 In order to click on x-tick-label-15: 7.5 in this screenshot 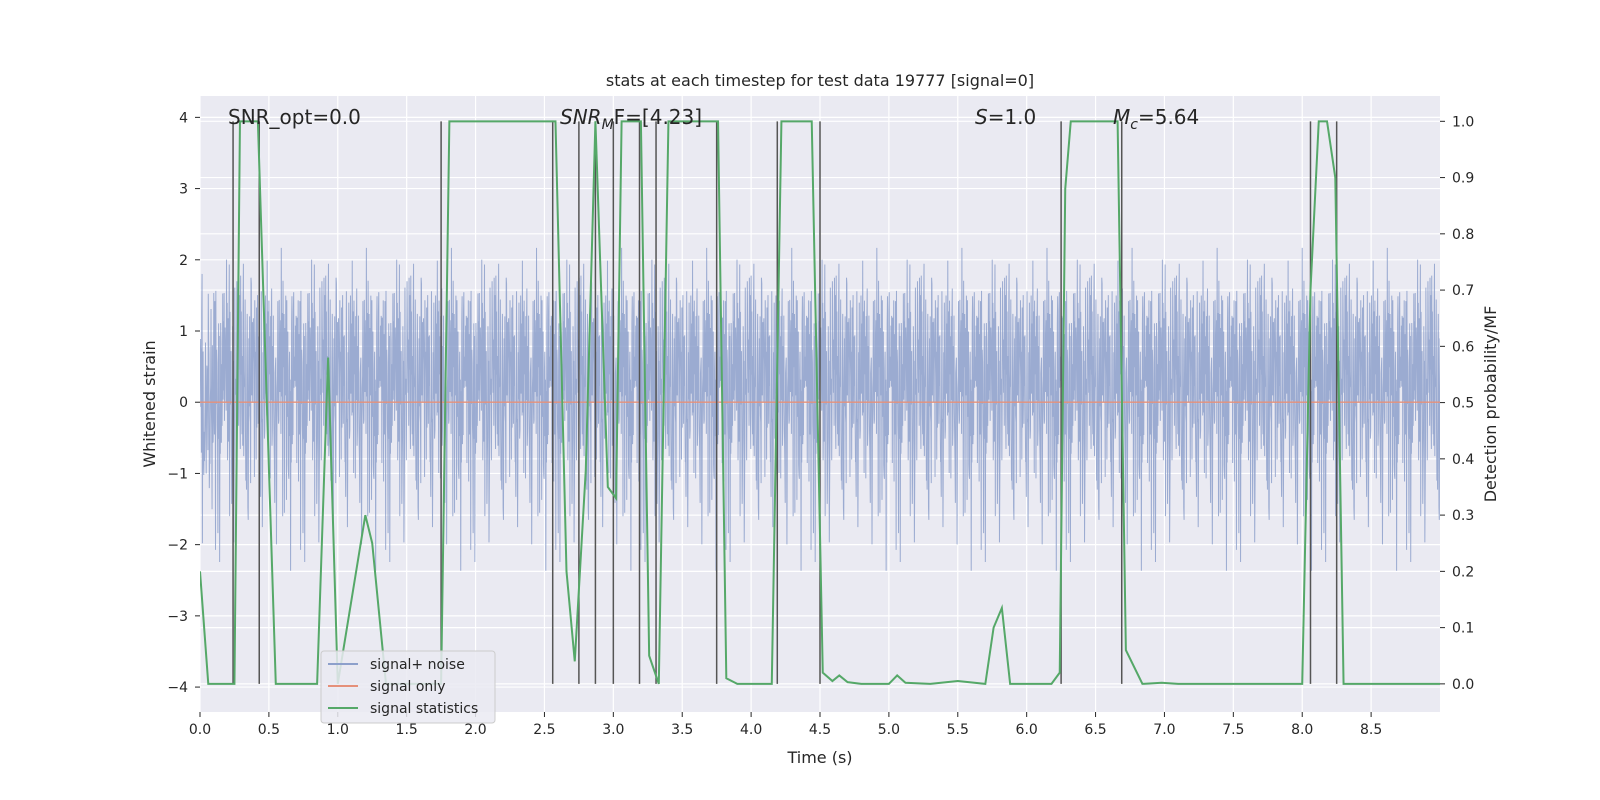, I will do `click(1233, 730)`.